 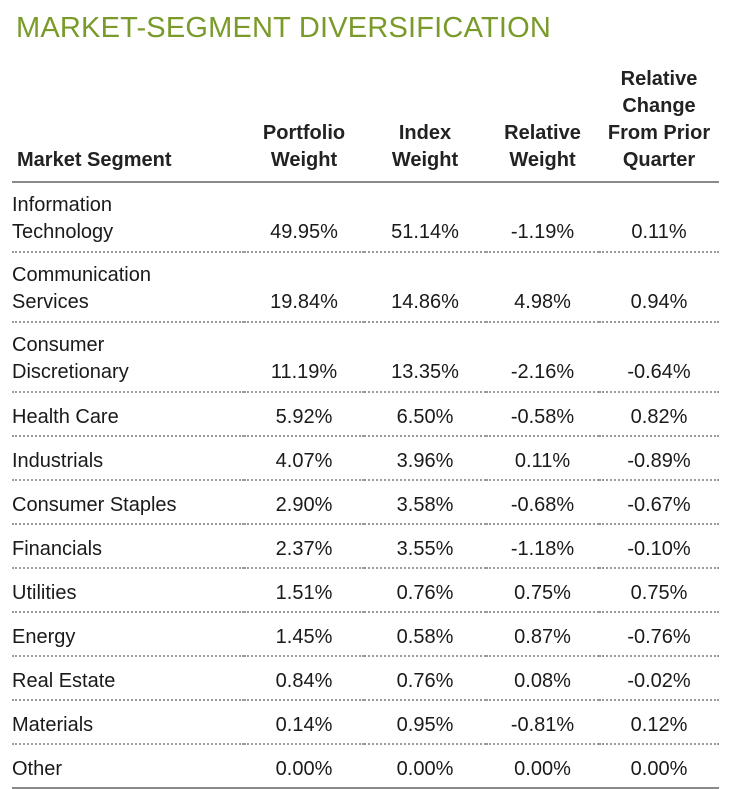 What do you see at coordinates (659, 546) in the screenshot?
I see `relative-change-cell: -0.10%` at bounding box center [659, 546].